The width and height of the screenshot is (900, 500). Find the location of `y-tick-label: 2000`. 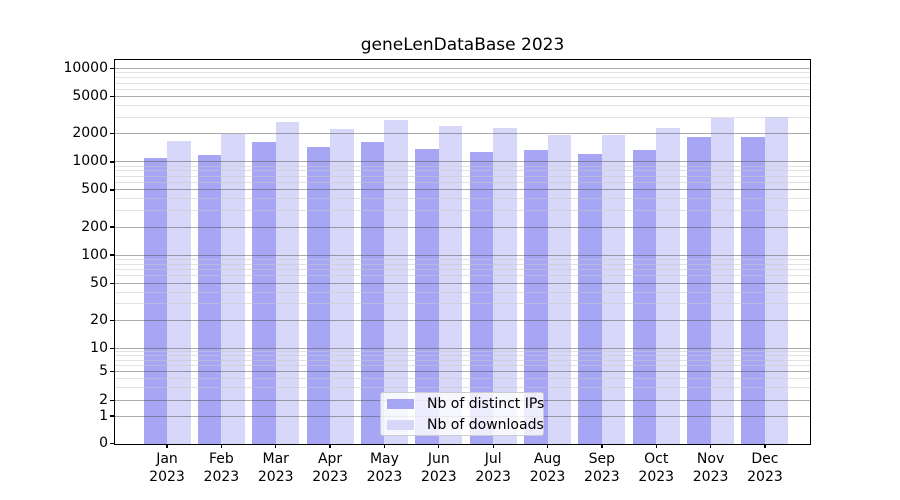

y-tick-label: 2000 is located at coordinates (90, 133).